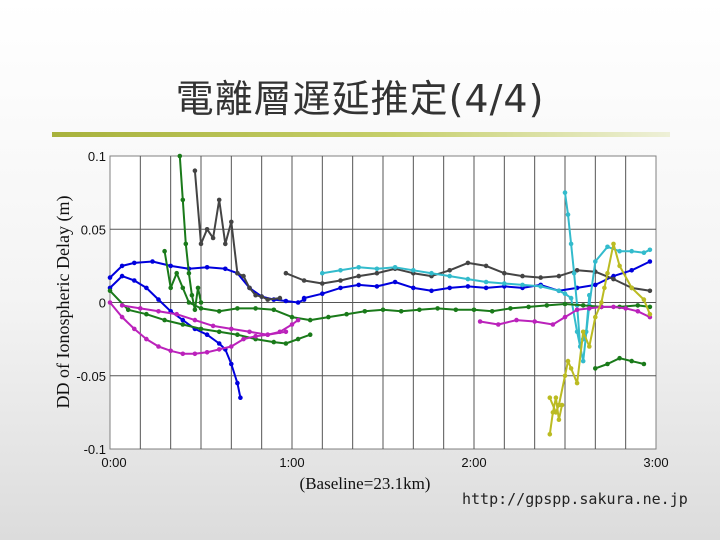 This screenshot has height=540, width=720. Describe the element at coordinates (95, 449) in the screenshot. I see `y-tick-label: -0.1` at that location.